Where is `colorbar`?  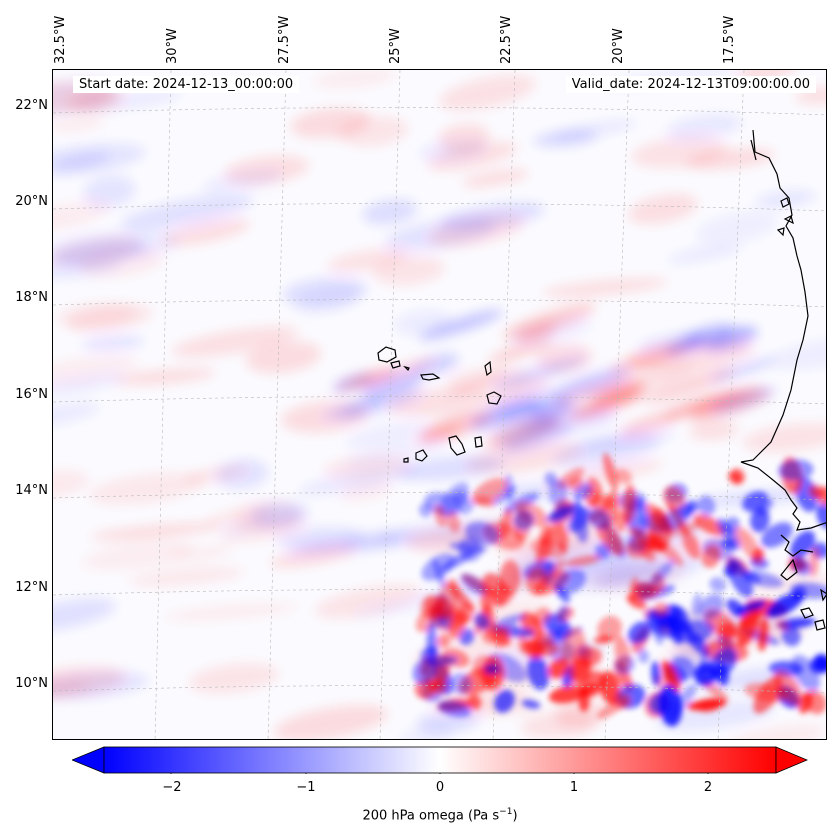
colorbar is located at coordinates (440, 760).